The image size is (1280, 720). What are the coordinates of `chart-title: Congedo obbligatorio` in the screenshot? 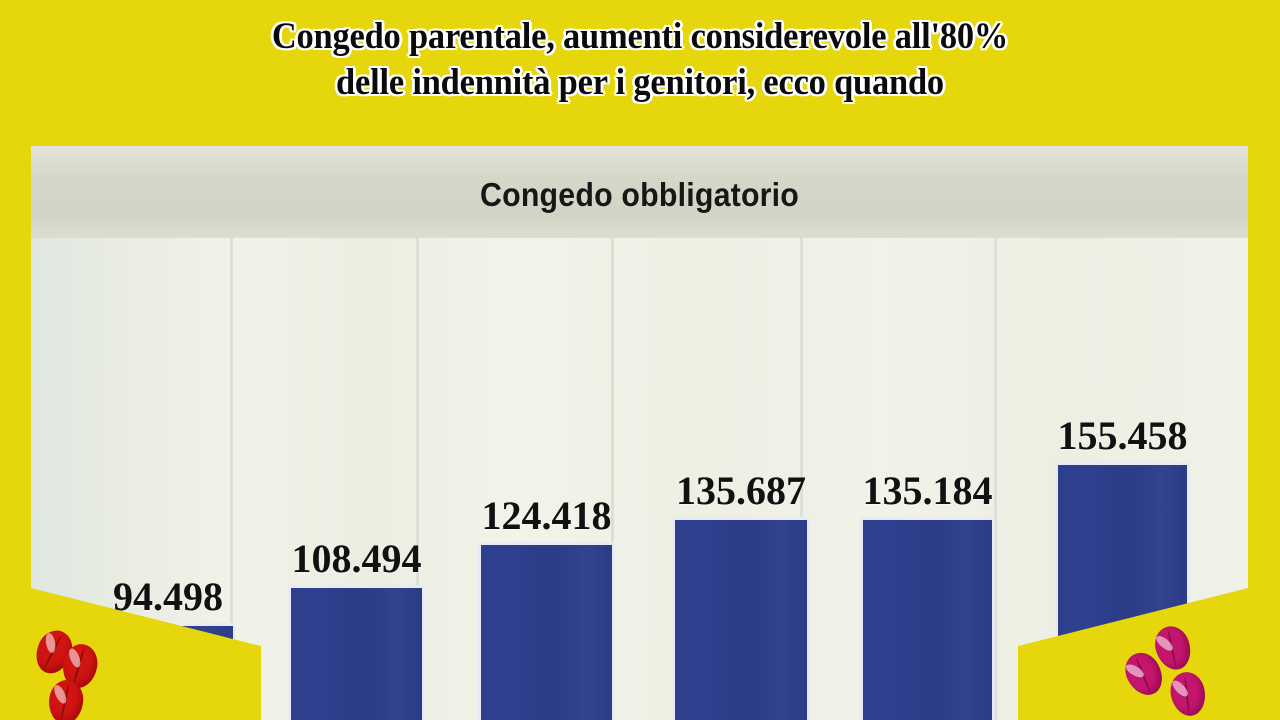 It's located at (639, 194).